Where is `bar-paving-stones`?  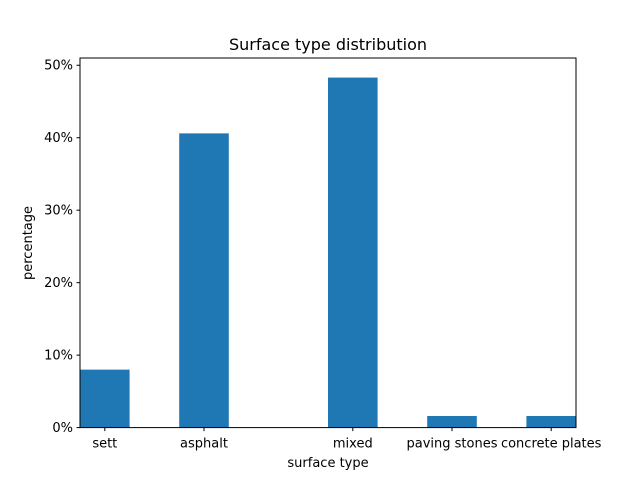 bar-paving-stones is located at coordinates (452, 422).